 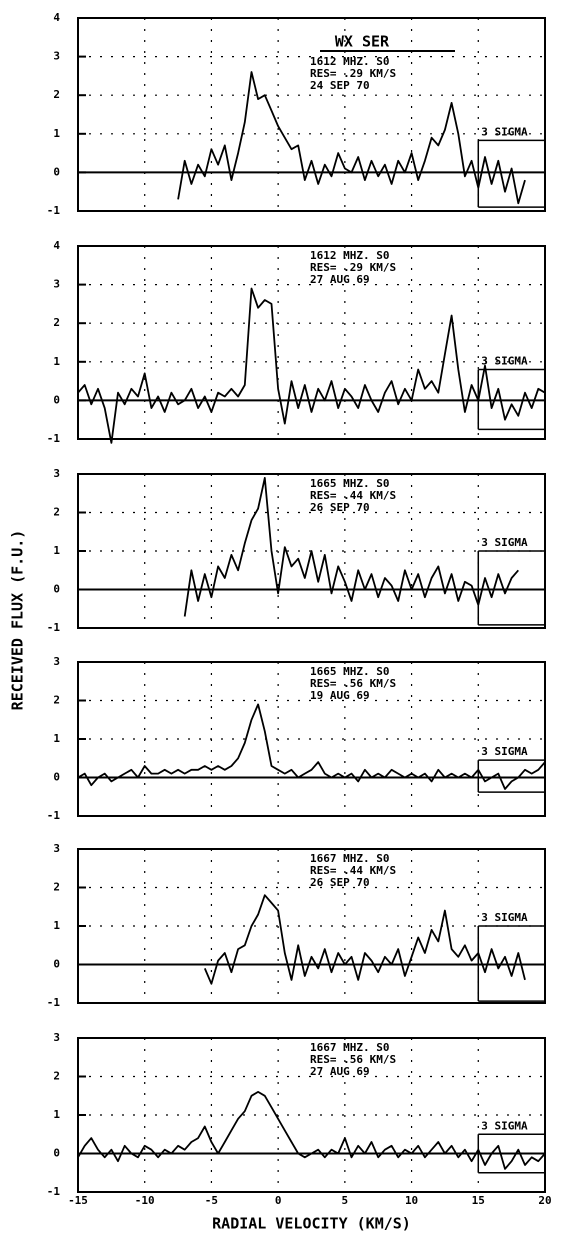 I want to click on x-tick-label: -10, so click(x=145, y=1200).